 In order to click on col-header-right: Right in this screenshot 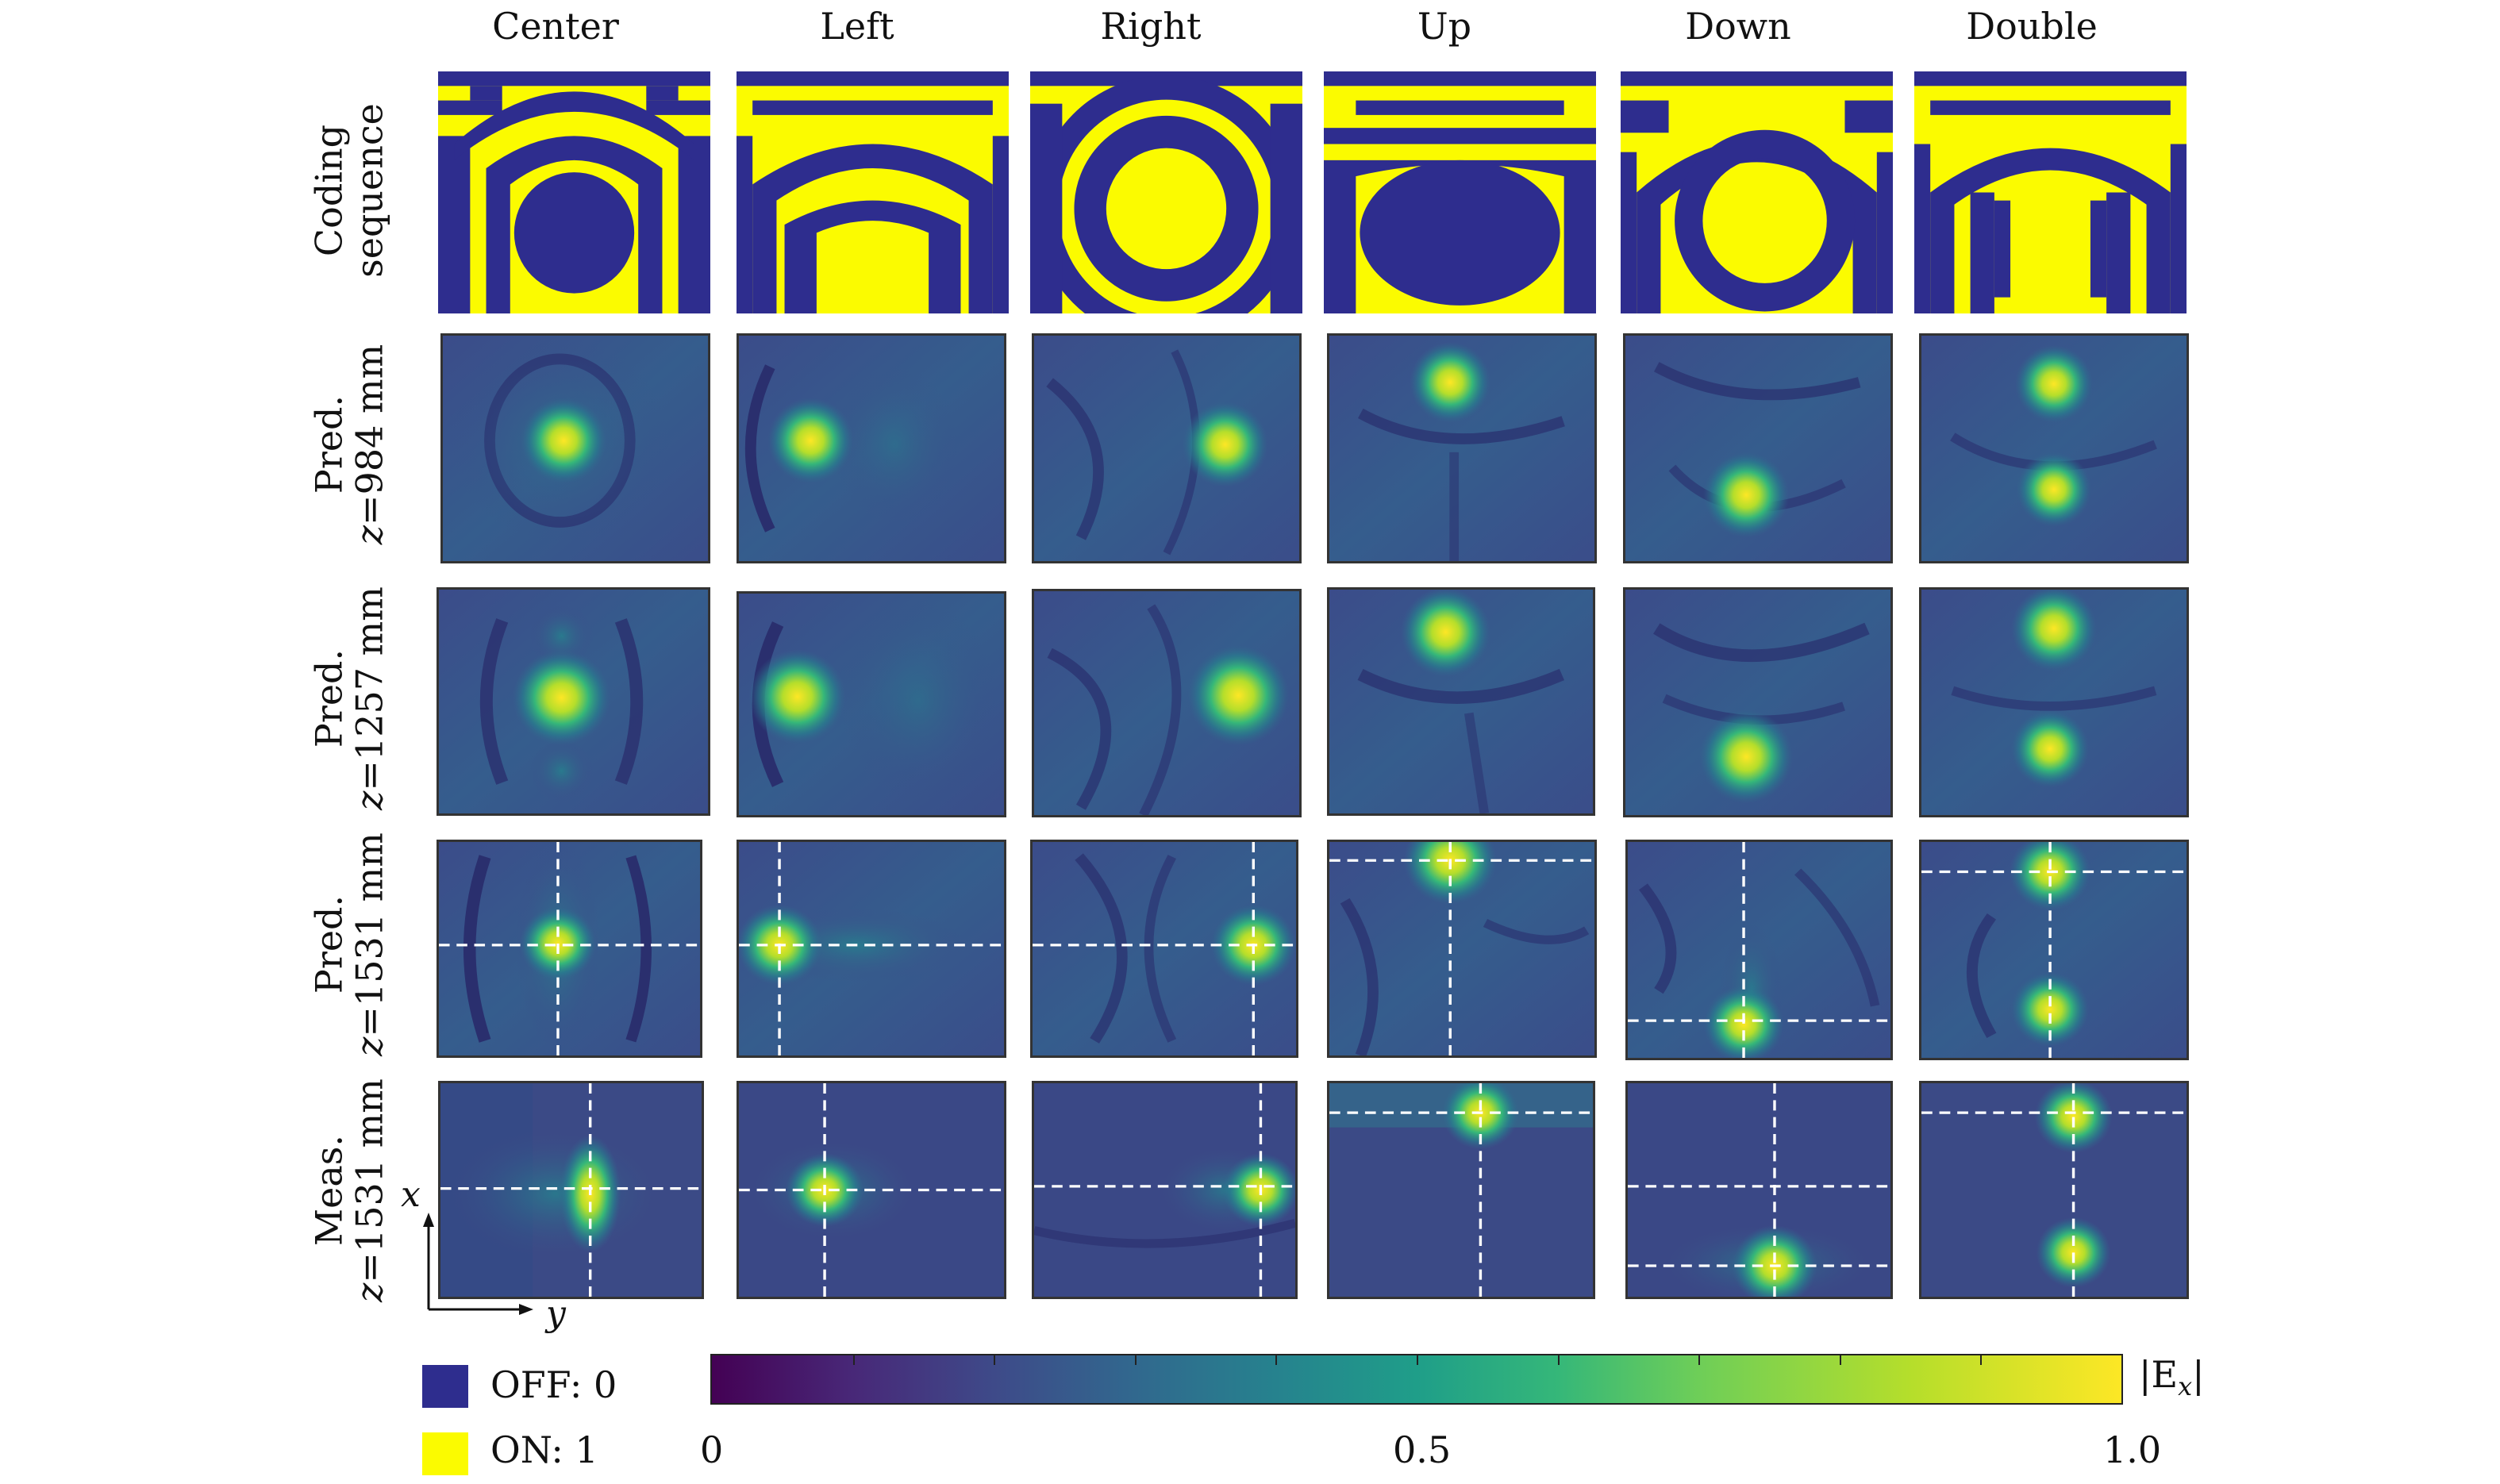, I will do `click(1151, 26)`.